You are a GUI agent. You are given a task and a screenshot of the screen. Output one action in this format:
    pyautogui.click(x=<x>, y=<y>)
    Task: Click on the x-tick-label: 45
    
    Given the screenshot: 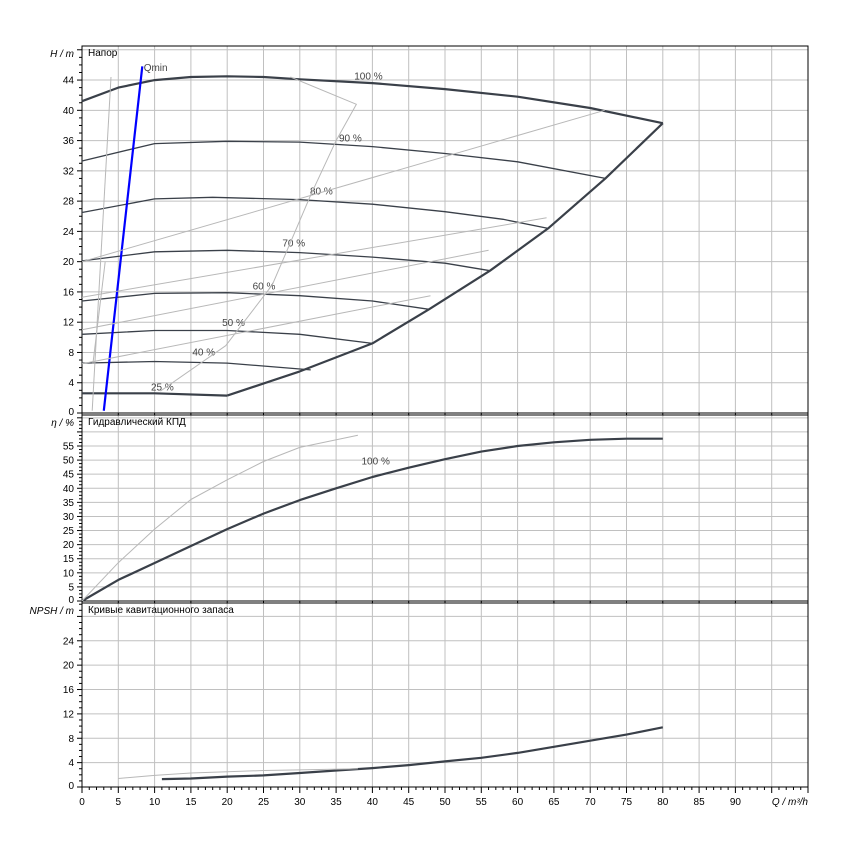 What is the action you would take?
    pyautogui.click(x=409, y=802)
    